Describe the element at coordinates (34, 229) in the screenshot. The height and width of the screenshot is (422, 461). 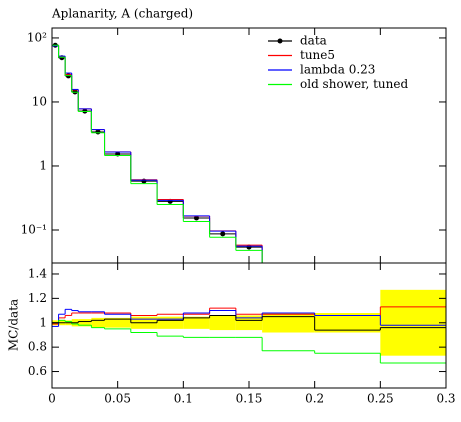
I see `y-tick-label: 10⁻¹` at that location.